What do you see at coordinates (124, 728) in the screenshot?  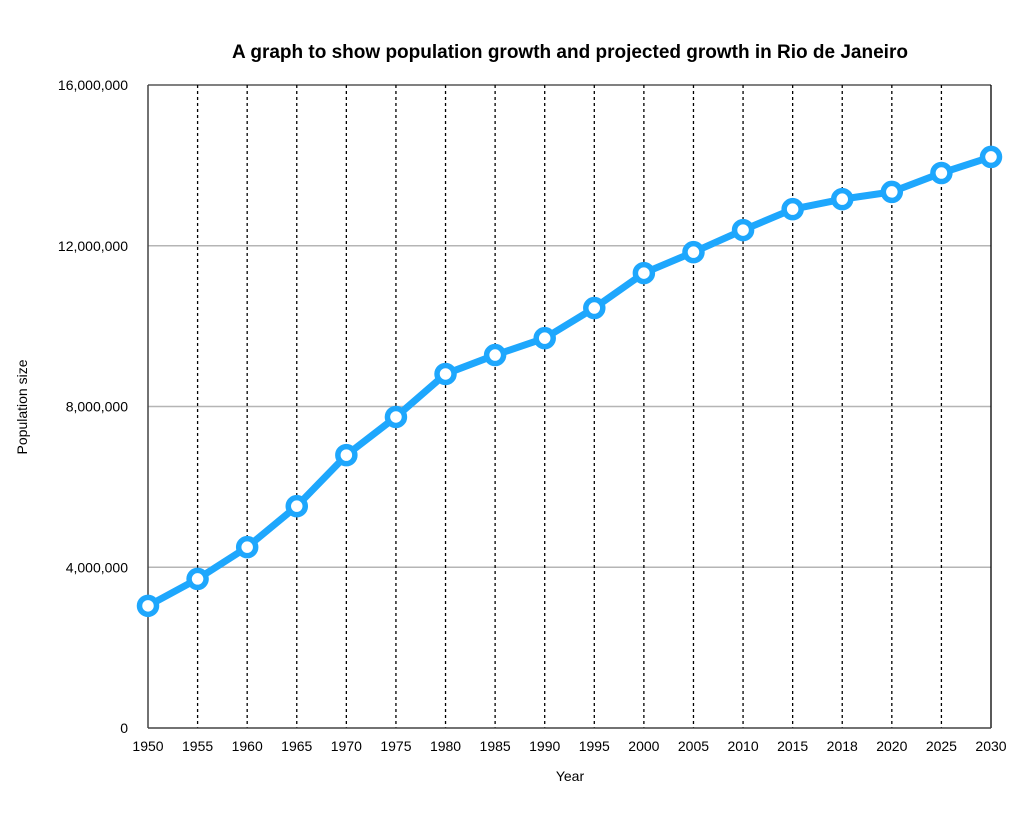 I see `y-tick-label: 0` at bounding box center [124, 728].